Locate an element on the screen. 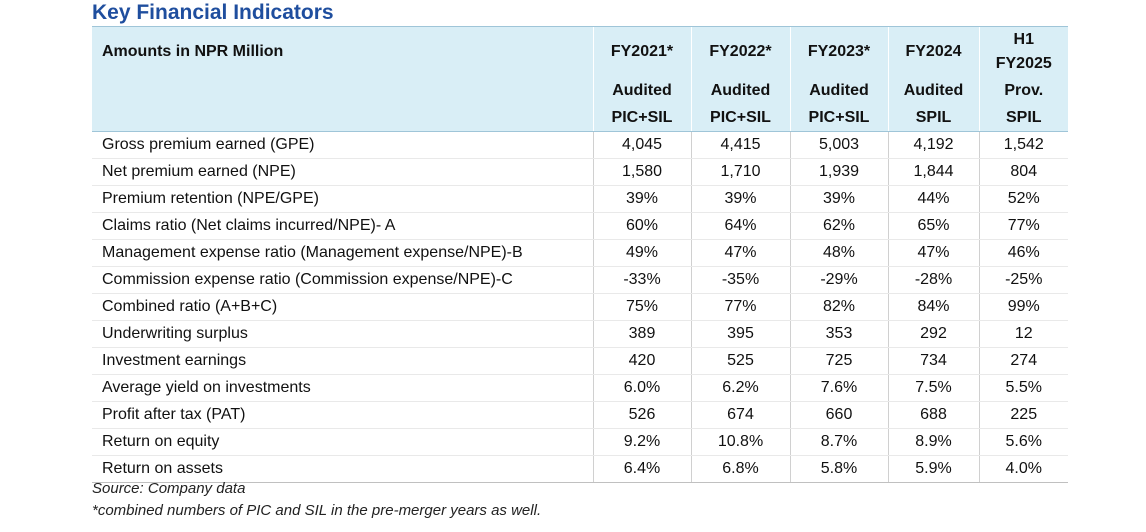 Image resolution: width=1146 pixels, height=532 pixels. table-cell: 47% is located at coordinates (740, 253).